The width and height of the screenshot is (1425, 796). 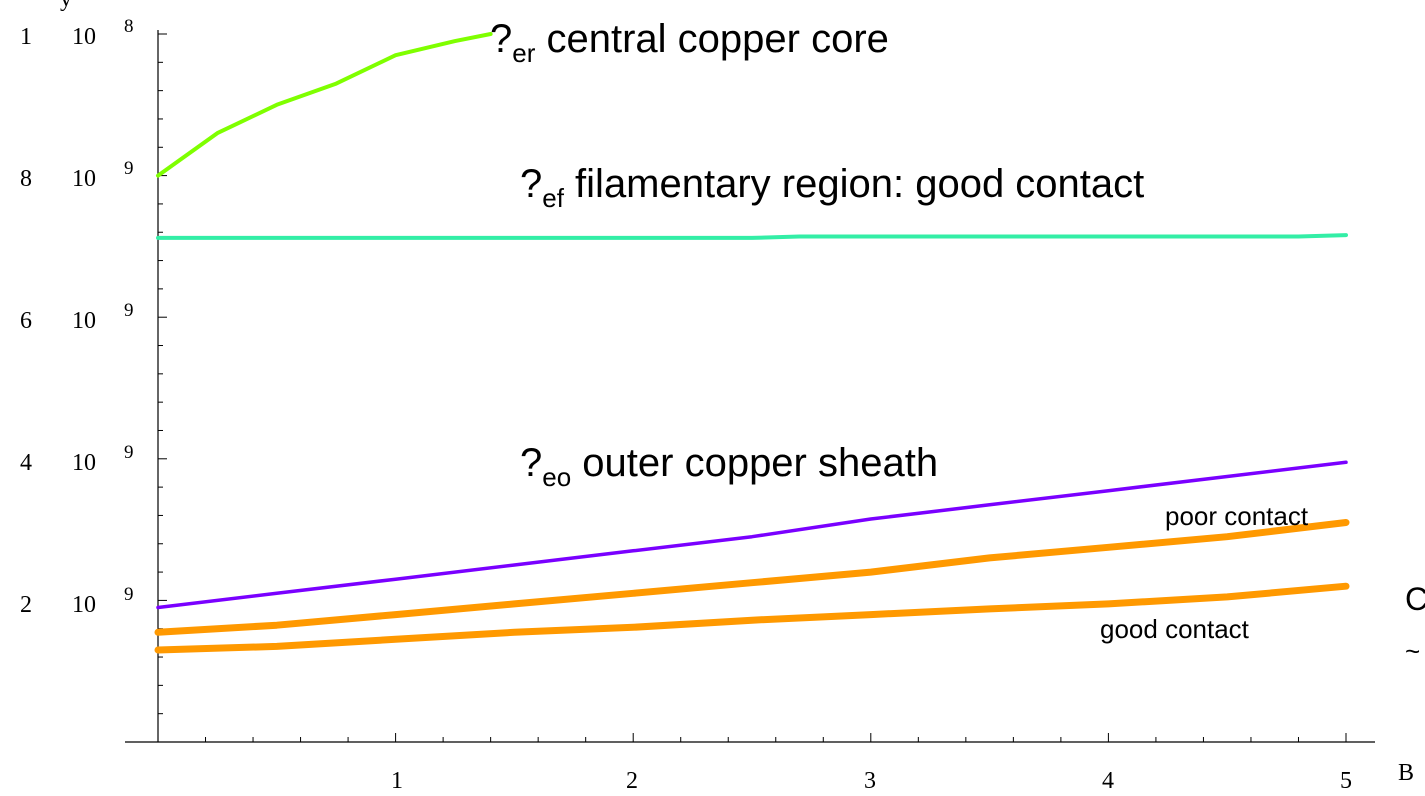 I want to click on right-edge-label-fragment: C, so click(x=1415, y=599).